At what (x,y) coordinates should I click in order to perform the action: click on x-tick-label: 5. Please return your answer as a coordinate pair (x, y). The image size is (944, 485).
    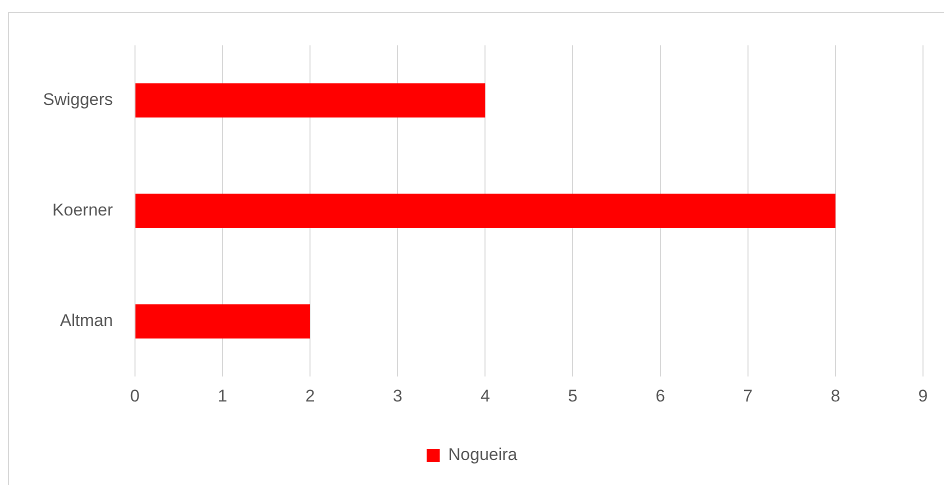
    Looking at the image, I should click on (573, 396).